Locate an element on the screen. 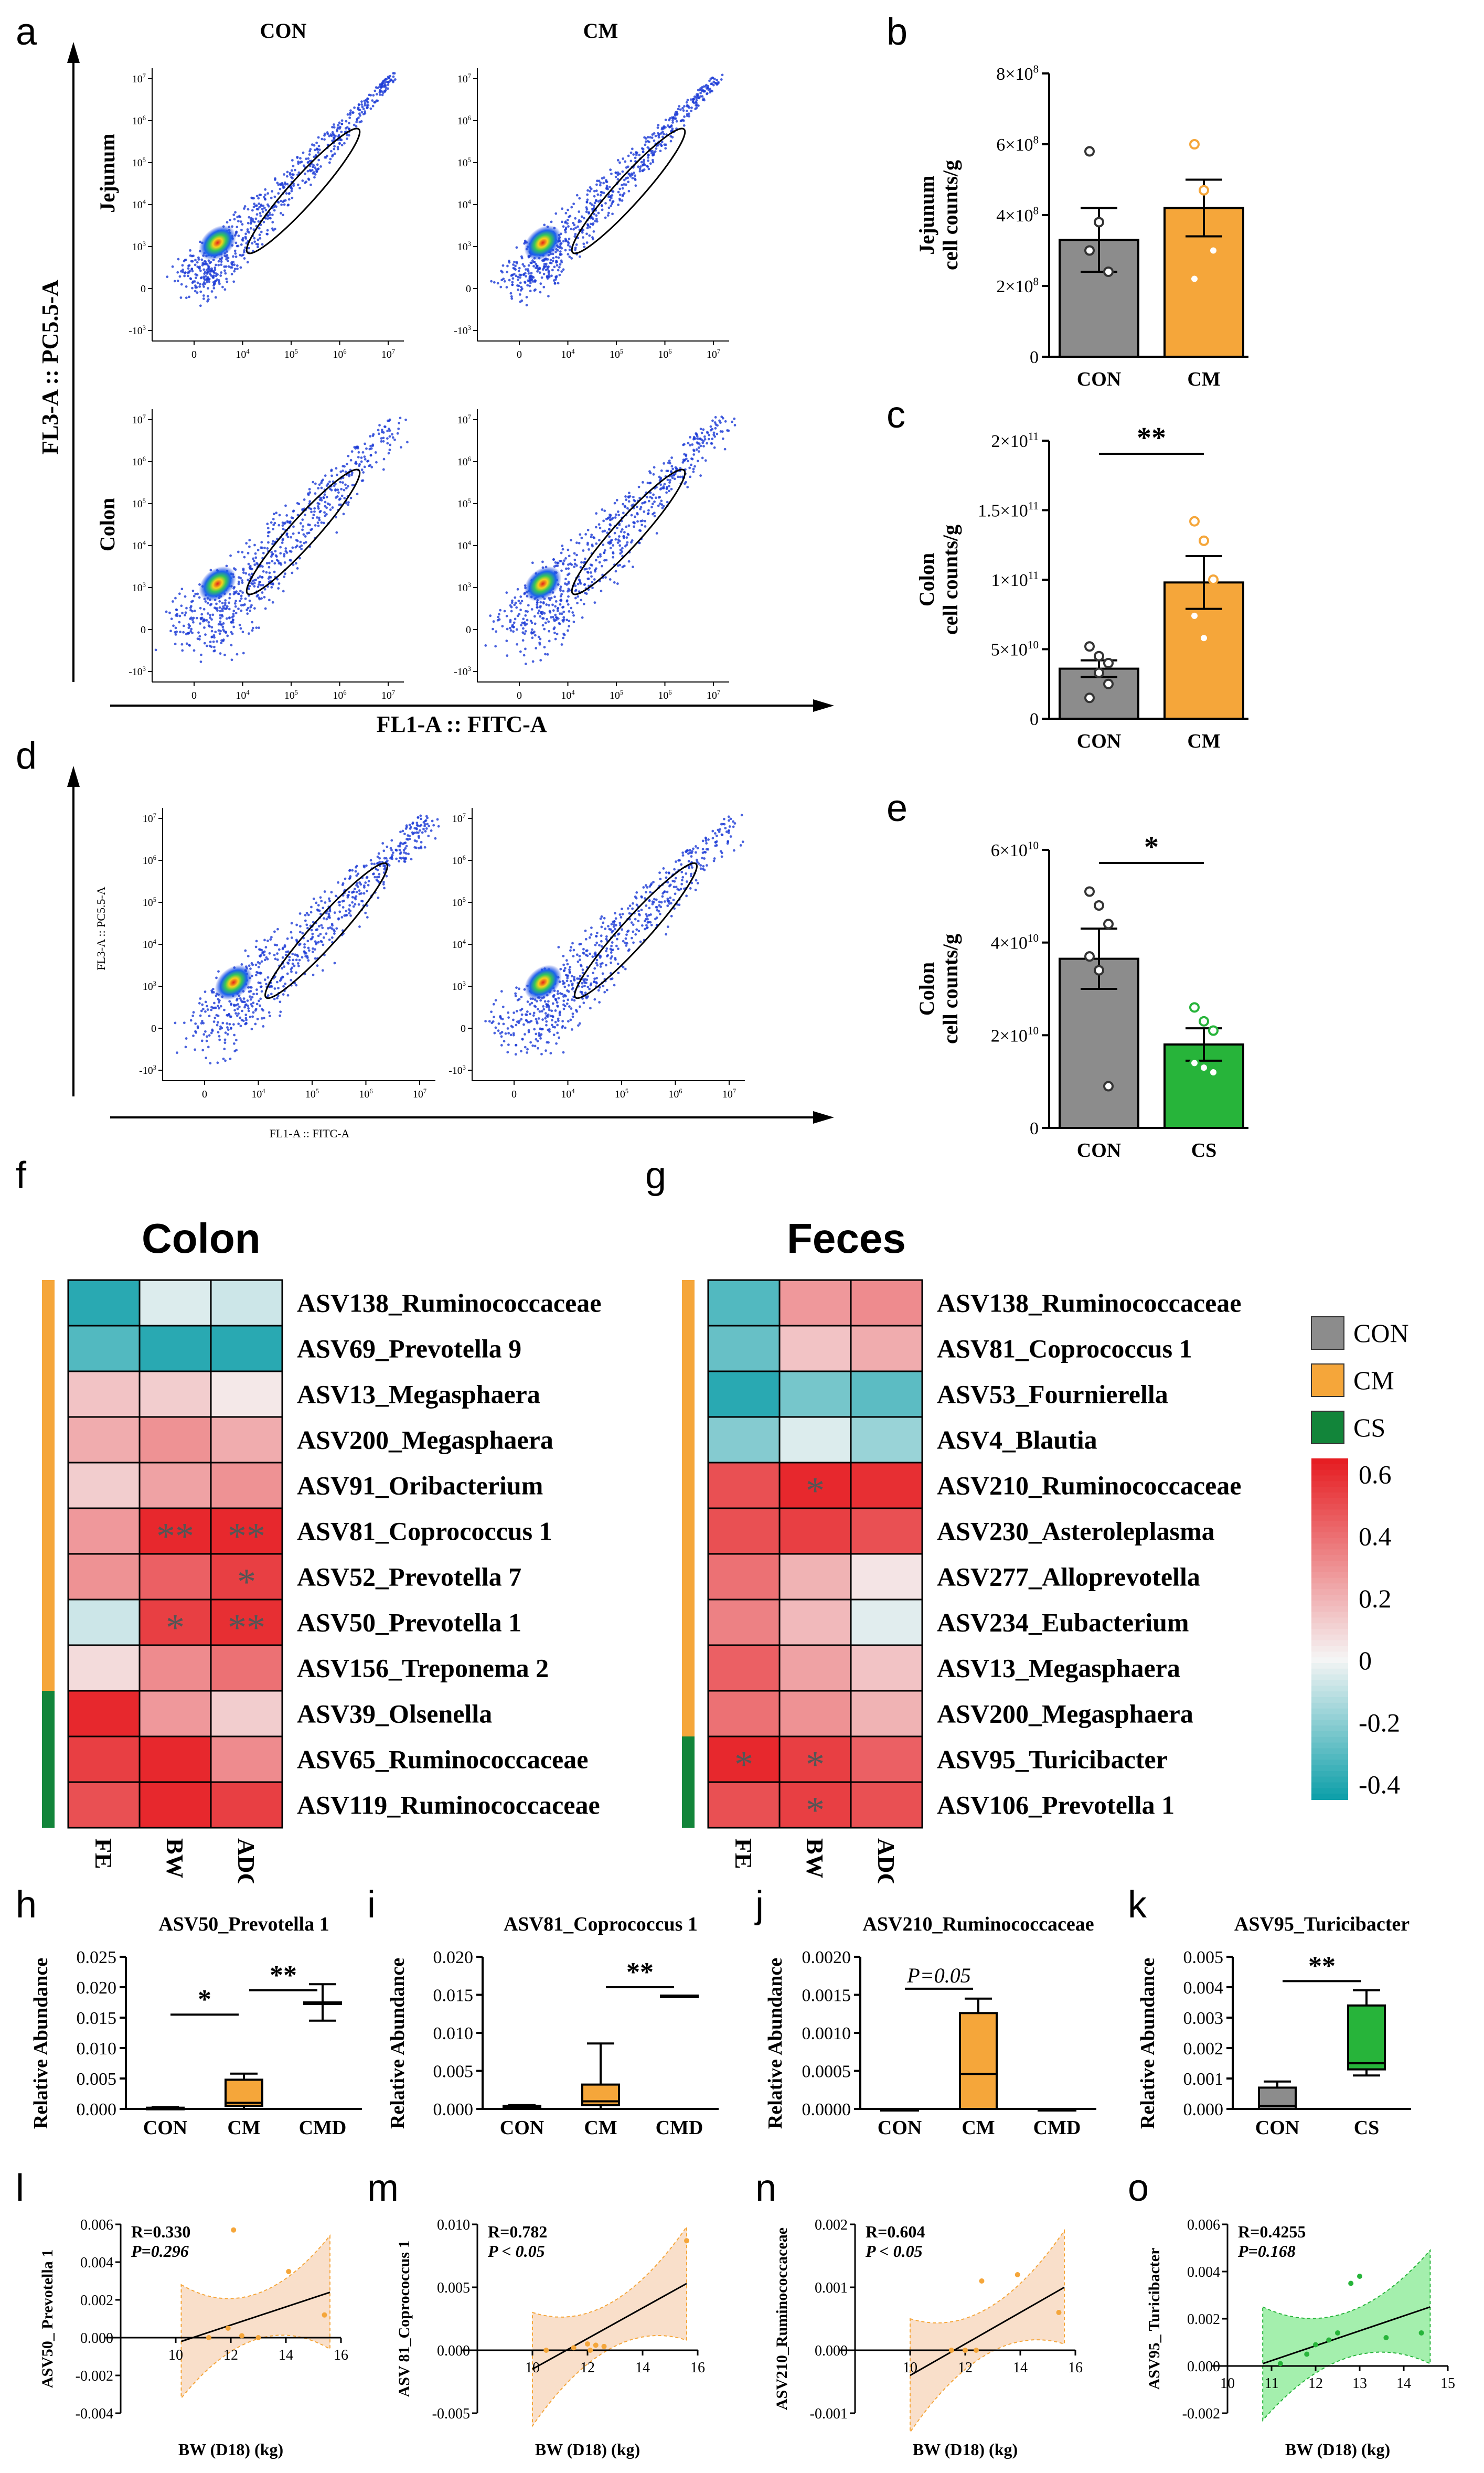 The width and height of the screenshot is (1484, 2473). bar-data-point is located at coordinates (1089, 891).